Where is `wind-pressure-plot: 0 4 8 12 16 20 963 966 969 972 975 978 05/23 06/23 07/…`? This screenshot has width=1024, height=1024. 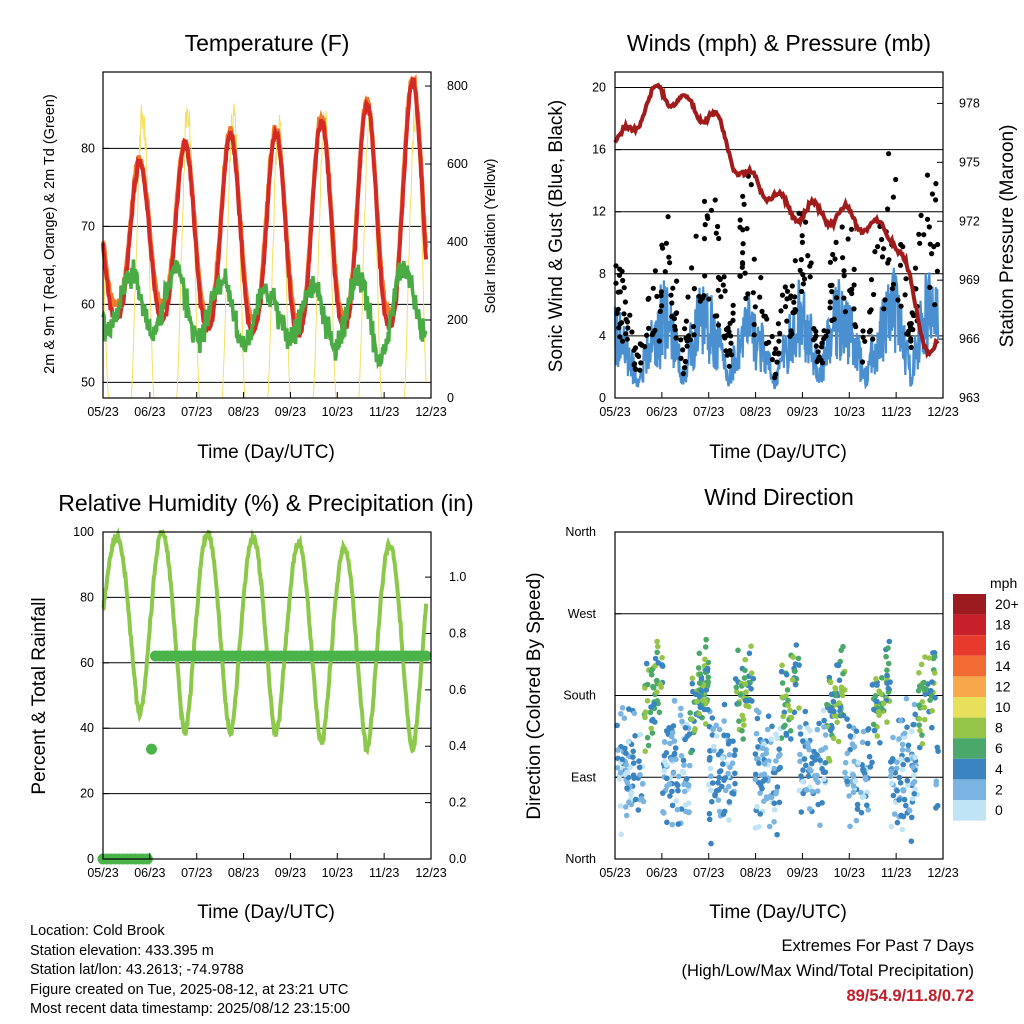 wind-pressure-plot: 0 4 8 12 16 20 963 966 969 972 975 978 05/23 06/23 07/… is located at coordinates (786, 245).